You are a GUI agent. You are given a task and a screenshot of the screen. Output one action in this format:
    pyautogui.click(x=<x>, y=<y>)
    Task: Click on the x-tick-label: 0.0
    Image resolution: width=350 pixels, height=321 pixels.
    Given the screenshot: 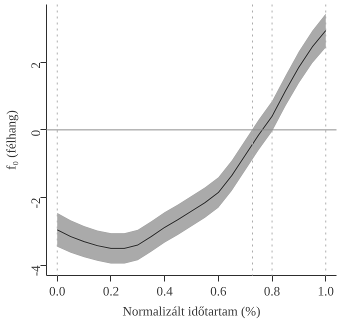 What is the action you would take?
    pyautogui.click(x=57, y=291)
    